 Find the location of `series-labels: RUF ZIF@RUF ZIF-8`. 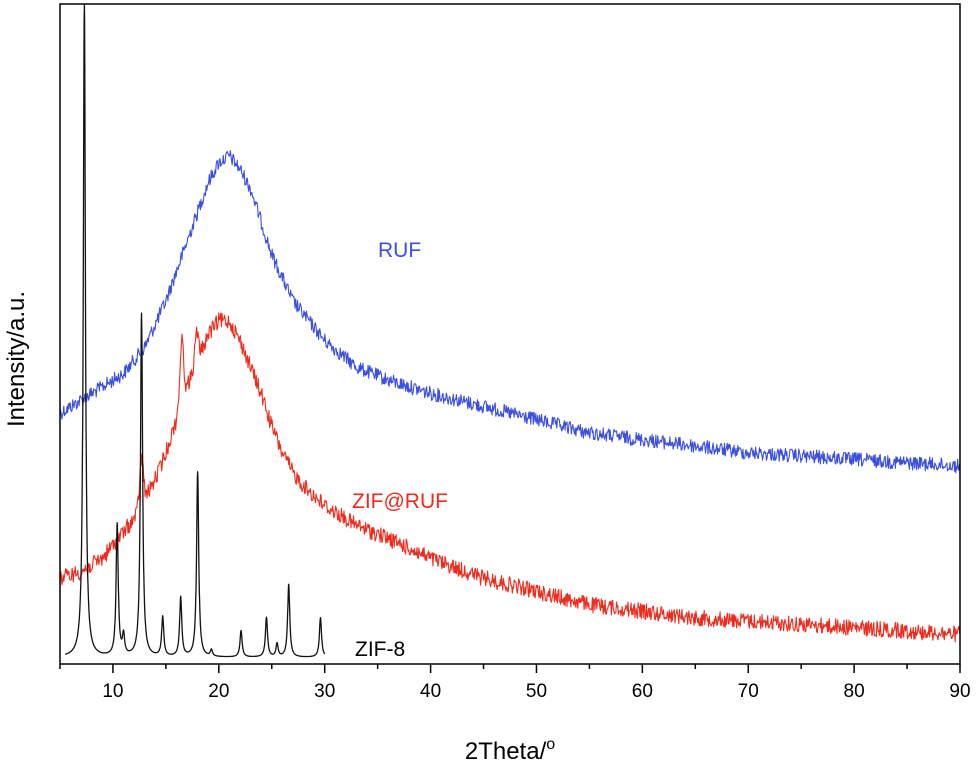

series-labels: RUF ZIF@RUF ZIF-8 is located at coordinates (400, 450).